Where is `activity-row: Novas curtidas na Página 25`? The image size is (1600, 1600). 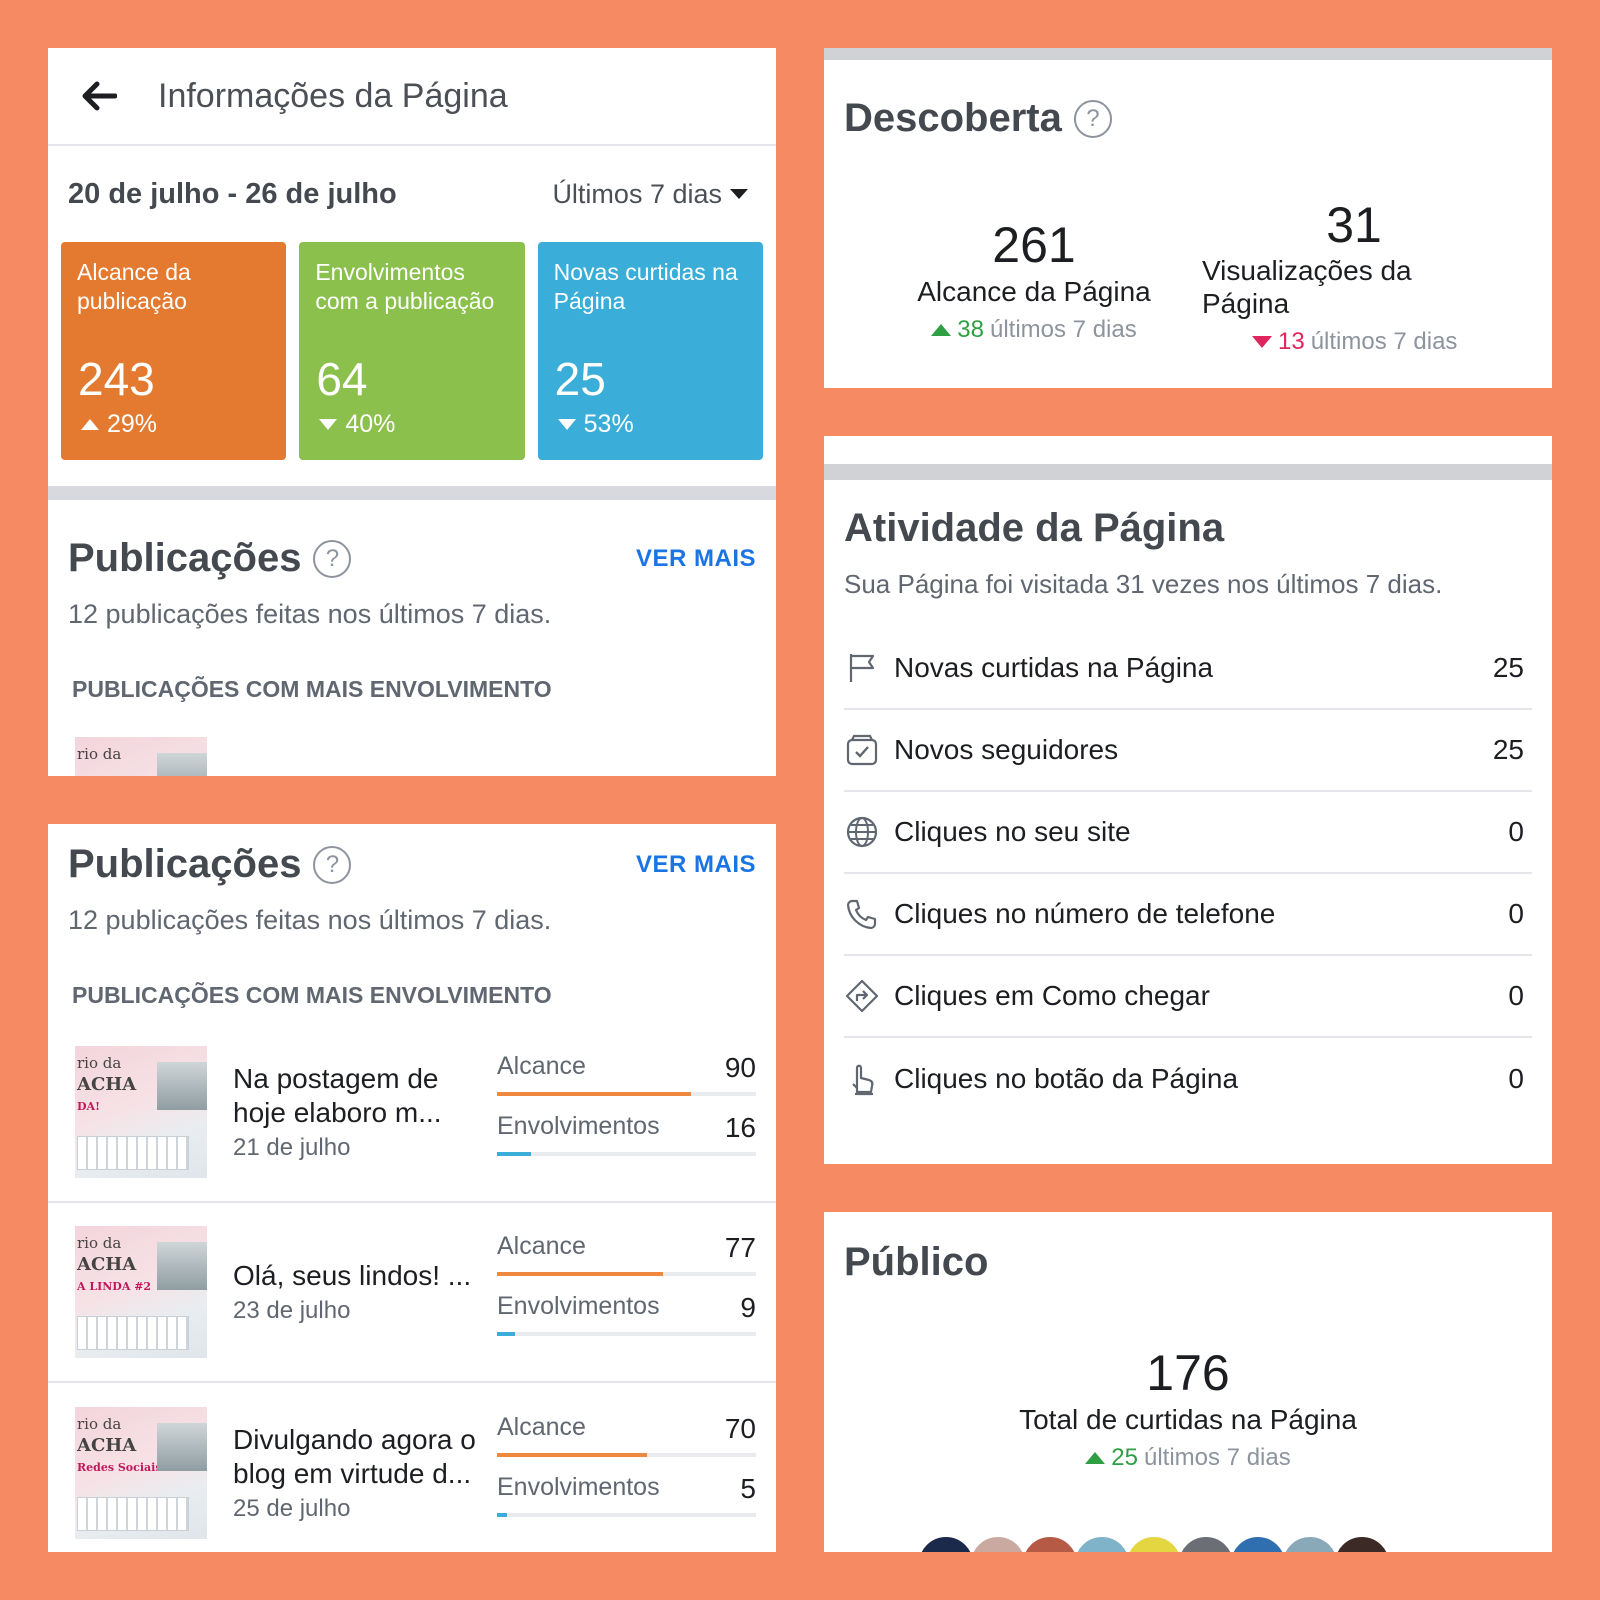
activity-row: Novas curtidas na Página 25 is located at coordinates (1188, 669).